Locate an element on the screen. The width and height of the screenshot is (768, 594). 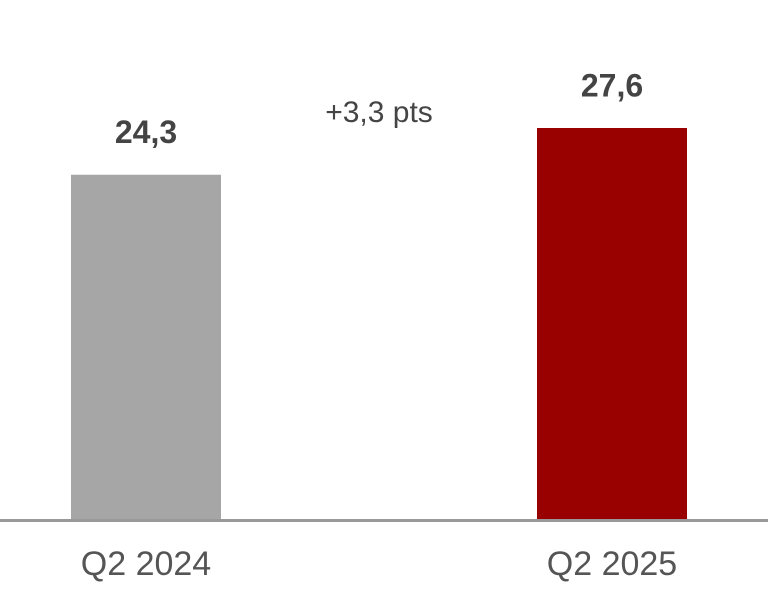
value-label: 27,6 is located at coordinates (612, 85).